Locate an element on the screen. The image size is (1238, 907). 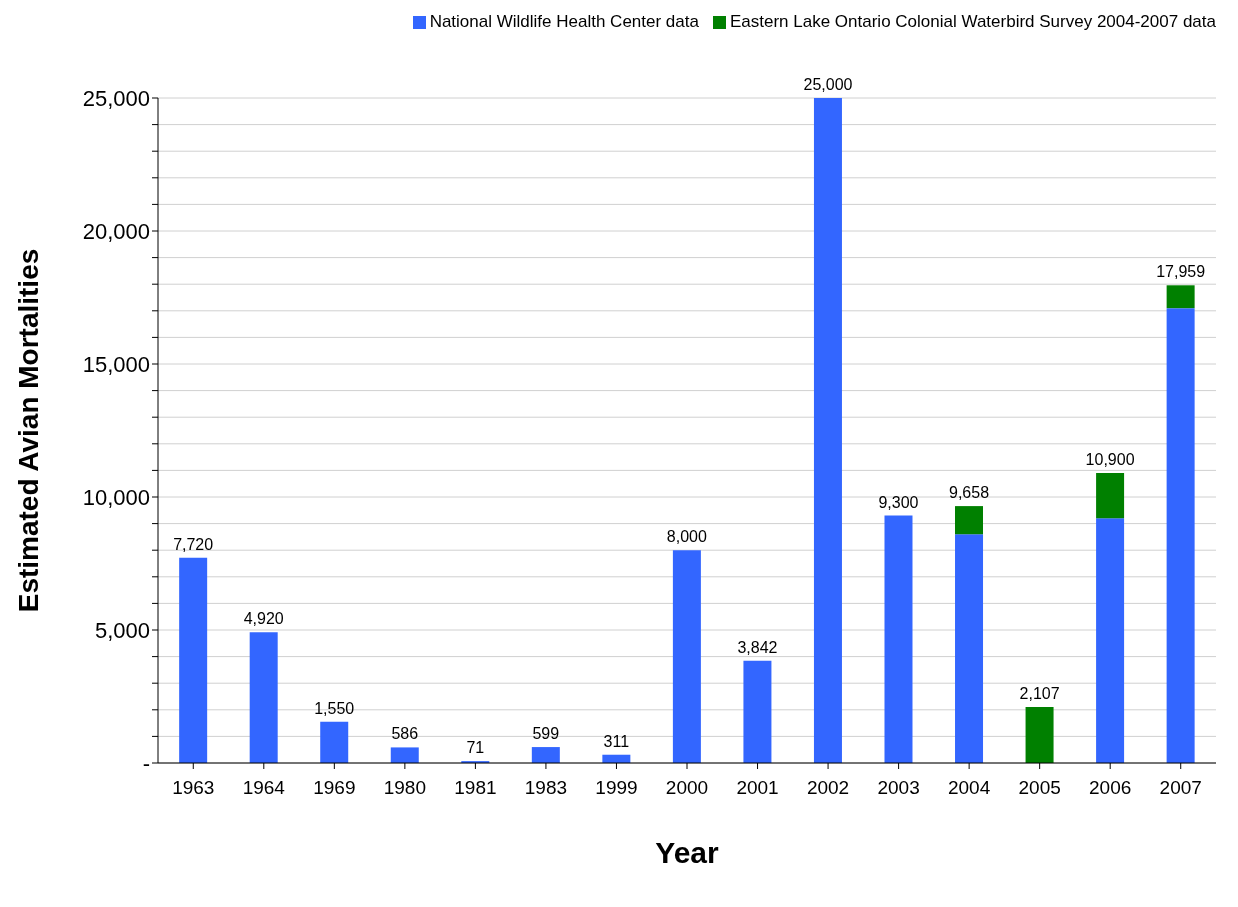
total-label: 71 is located at coordinates (475, 748).